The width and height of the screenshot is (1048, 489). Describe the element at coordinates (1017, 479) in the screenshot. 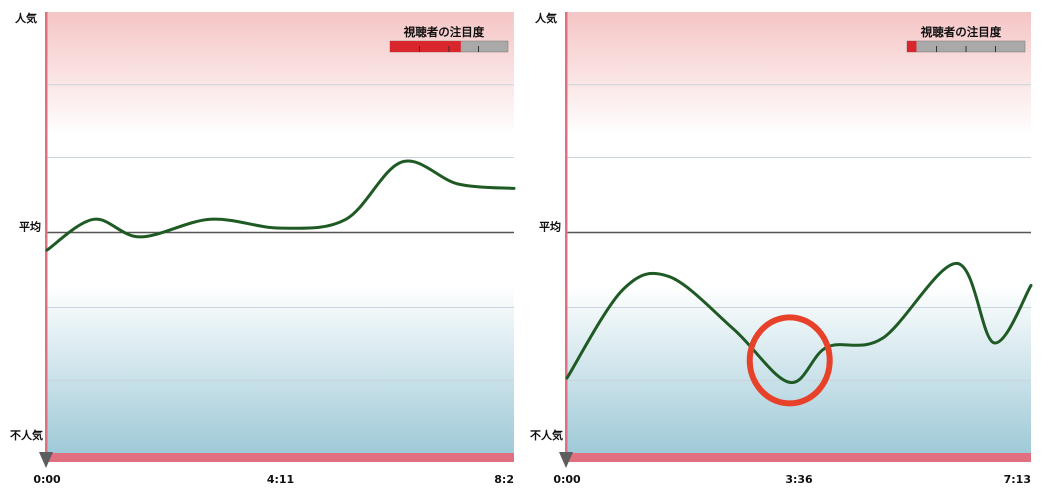

I see `x-tick-label: 7:13` at that location.